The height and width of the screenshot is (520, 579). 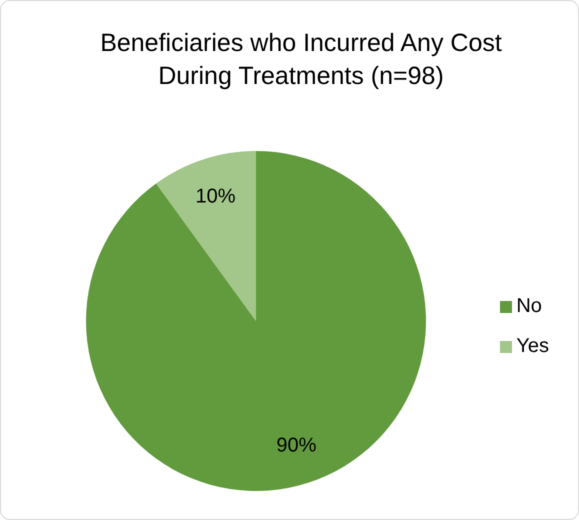 I want to click on legend-label: No, so click(x=529, y=306).